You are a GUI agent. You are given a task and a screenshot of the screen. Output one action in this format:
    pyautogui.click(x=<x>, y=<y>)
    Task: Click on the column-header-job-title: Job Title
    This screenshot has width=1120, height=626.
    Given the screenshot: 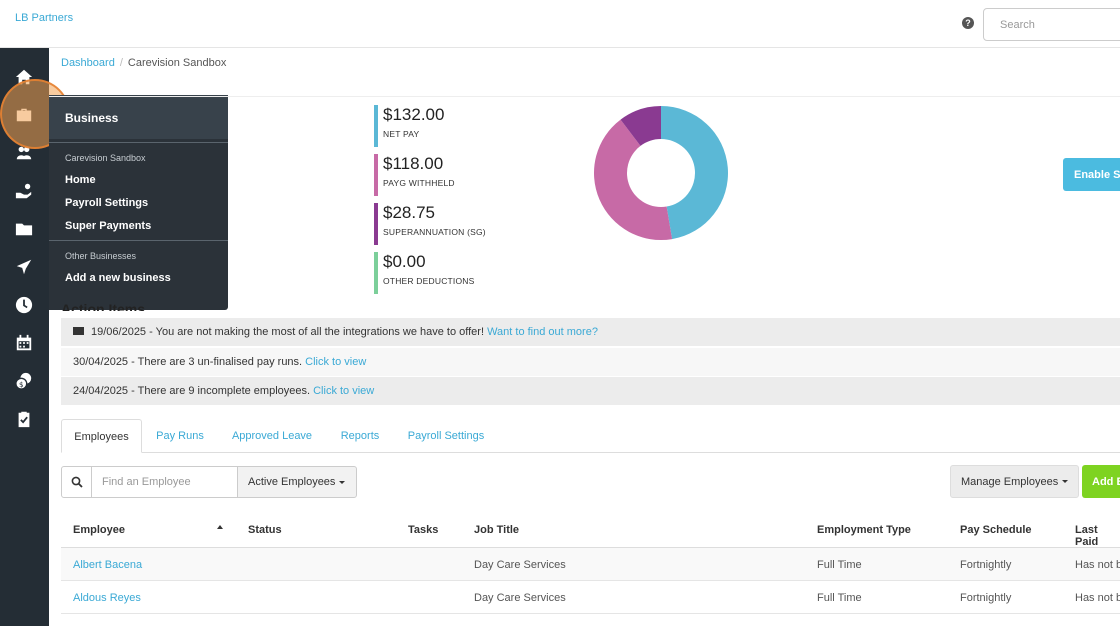 What is the action you would take?
    pyautogui.click(x=497, y=530)
    